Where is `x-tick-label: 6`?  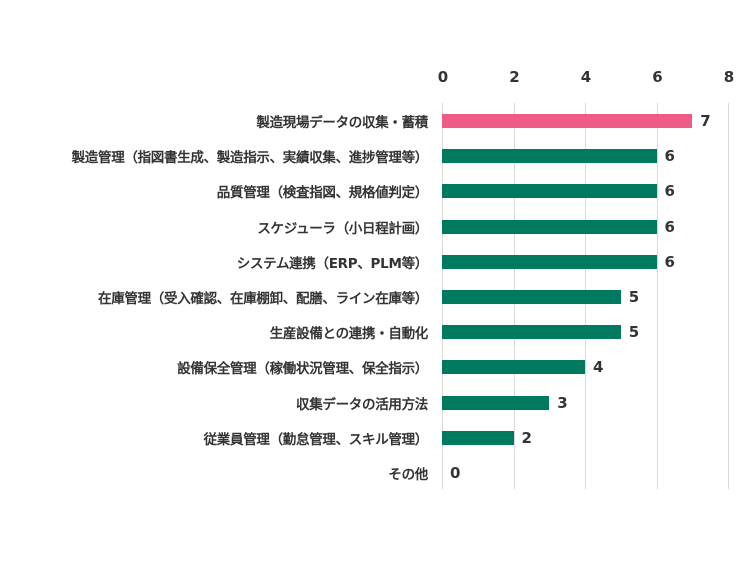 x-tick-label: 6 is located at coordinates (657, 77).